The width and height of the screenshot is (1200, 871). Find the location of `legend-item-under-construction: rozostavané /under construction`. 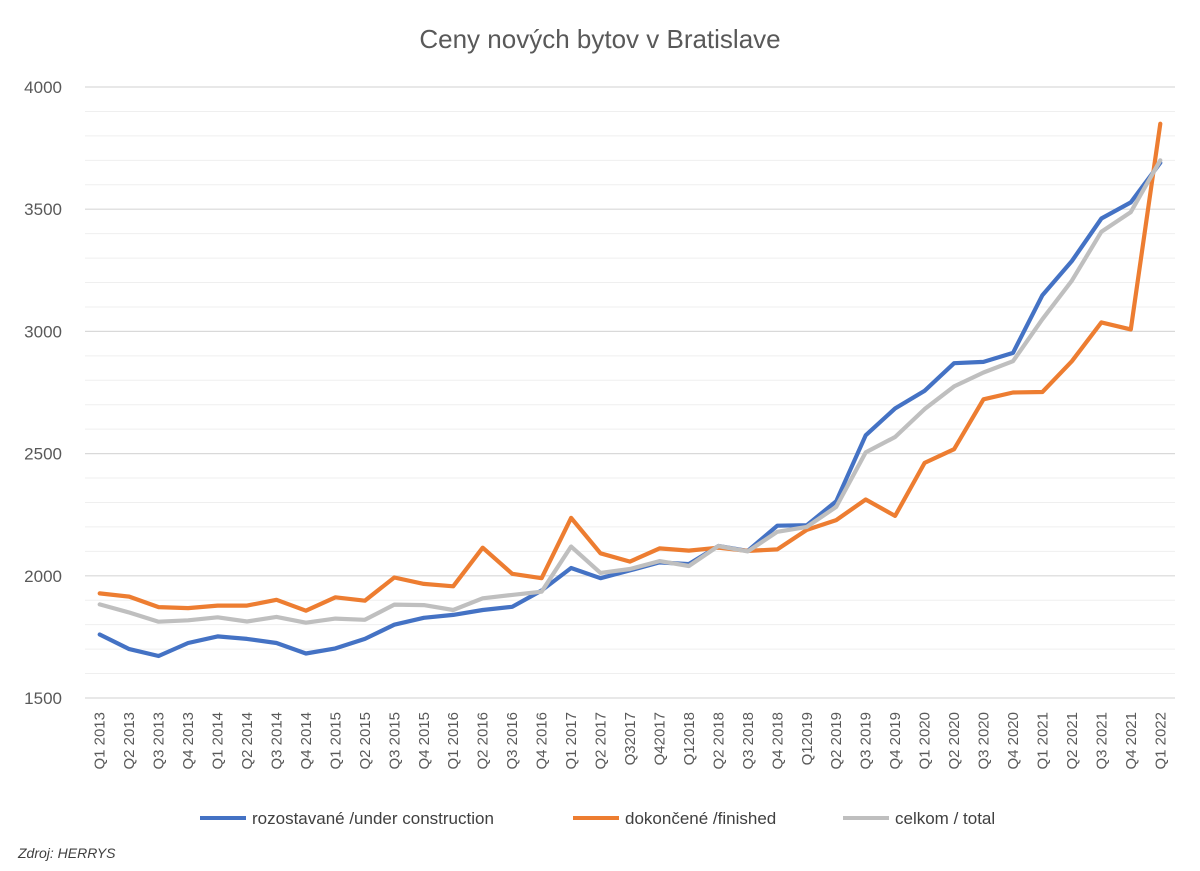

legend-item-under-construction: rozostavané /under construction is located at coordinates (347, 818).